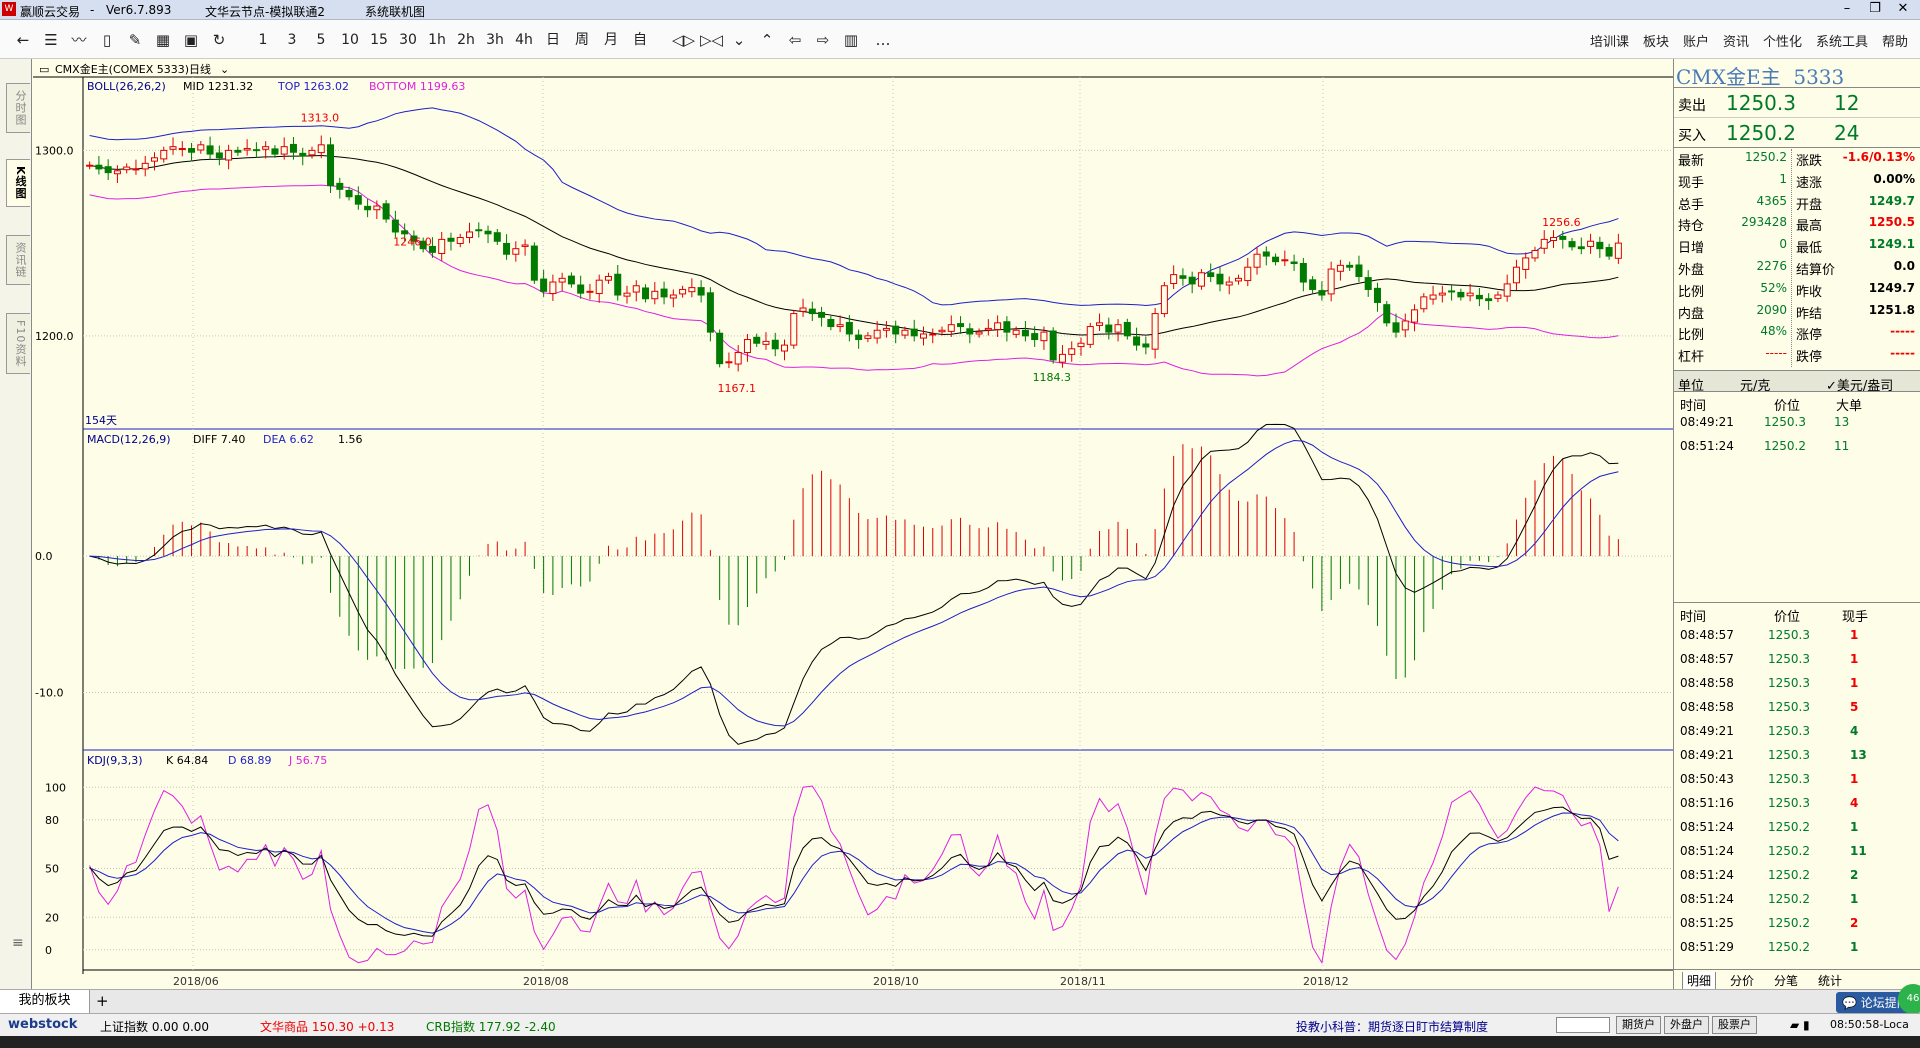 The image size is (1920, 1048). What do you see at coordinates (524, 40) in the screenshot?
I see `period-button-9: 4h` at bounding box center [524, 40].